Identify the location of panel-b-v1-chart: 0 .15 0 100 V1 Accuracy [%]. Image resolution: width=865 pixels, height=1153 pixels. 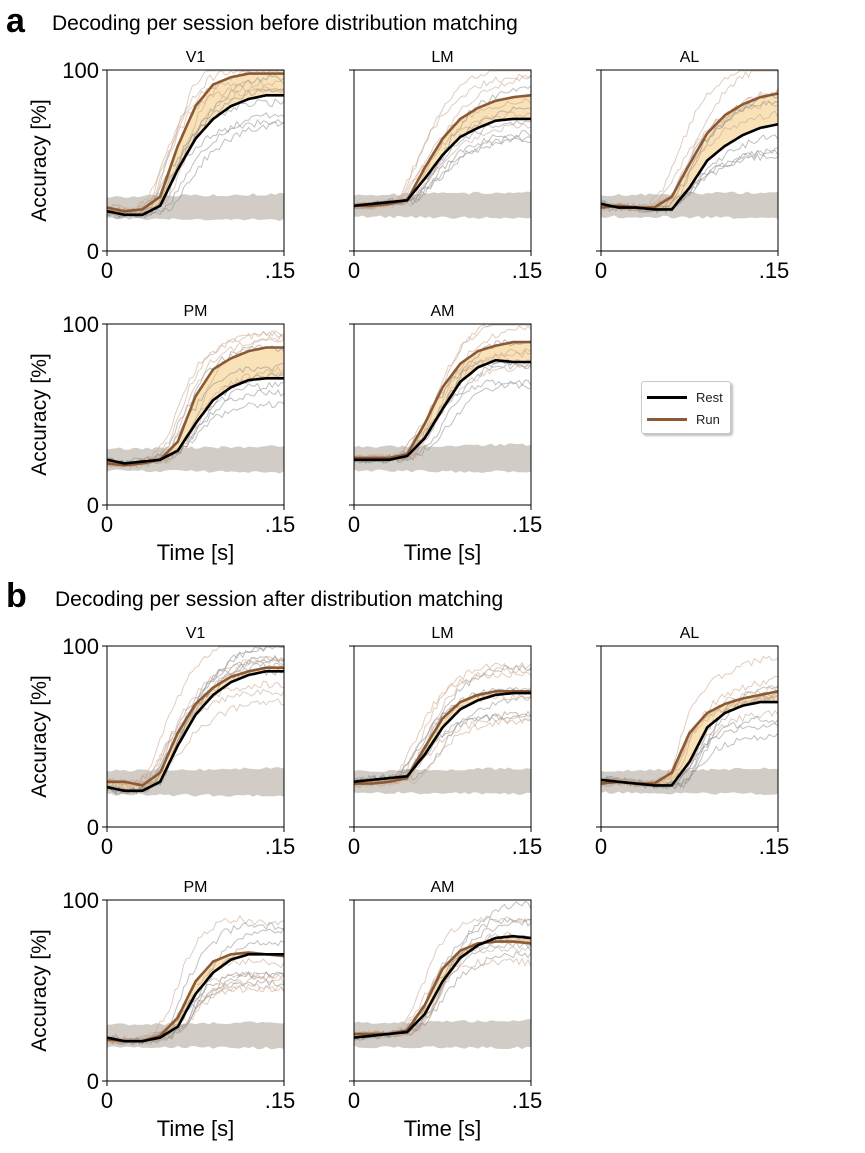
(161, 742).